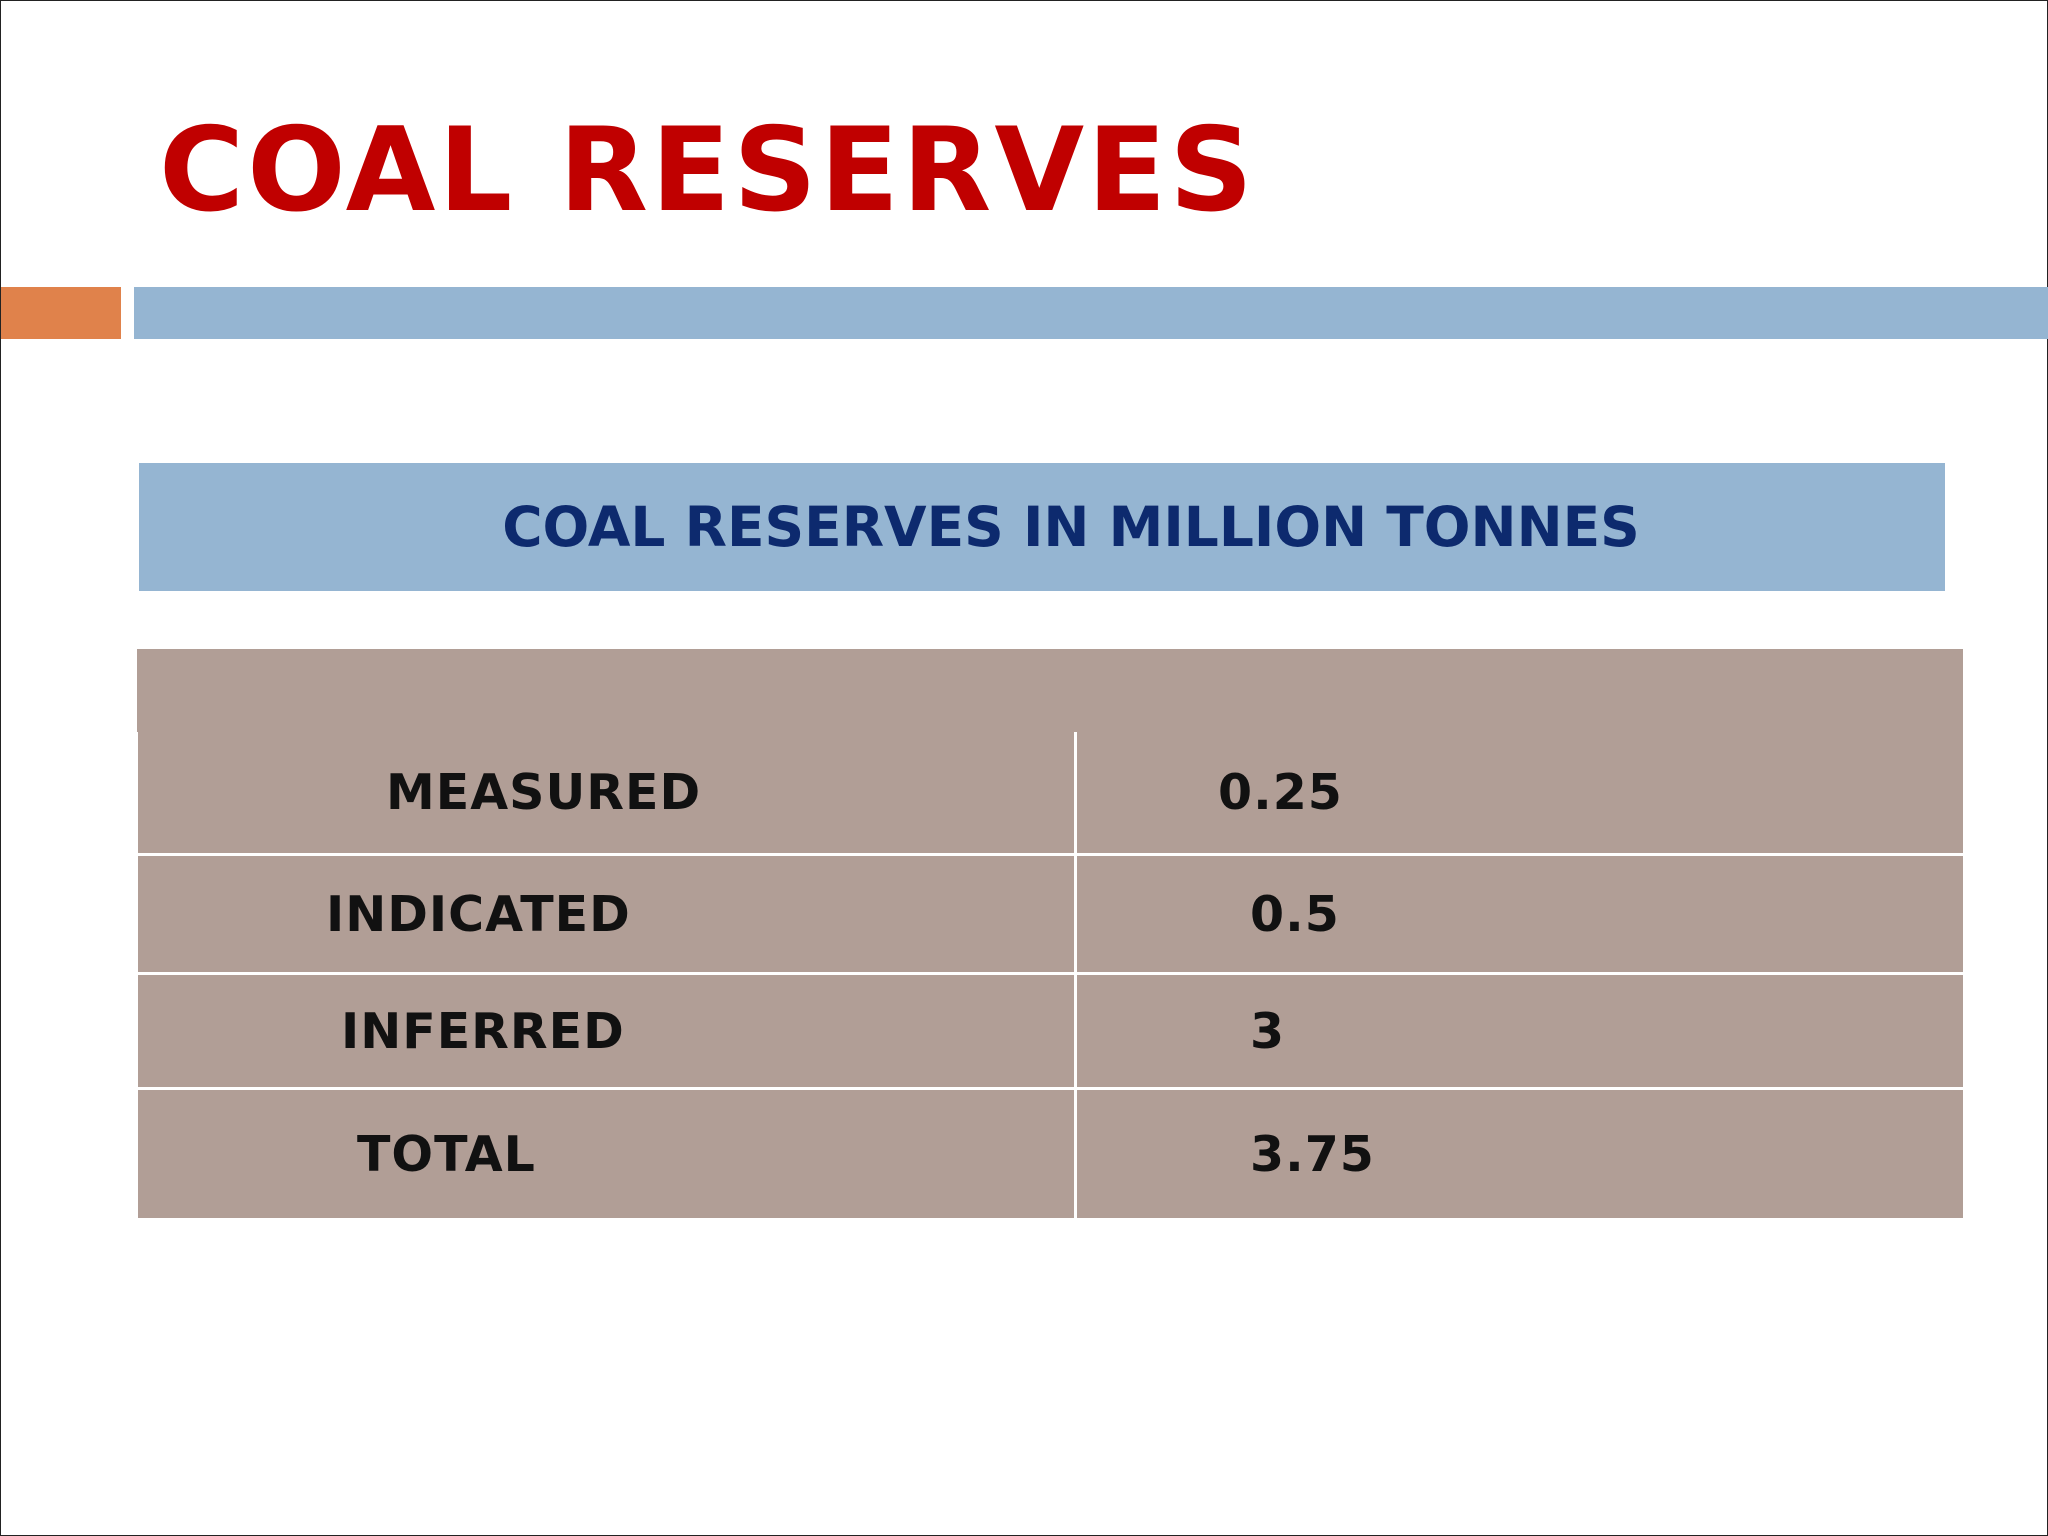 The image size is (2048, 1536). What do you see at coordinates (1268, 1031) in the screenshot?
I see `row-value: 3` at bounding box center [1268, 1031].